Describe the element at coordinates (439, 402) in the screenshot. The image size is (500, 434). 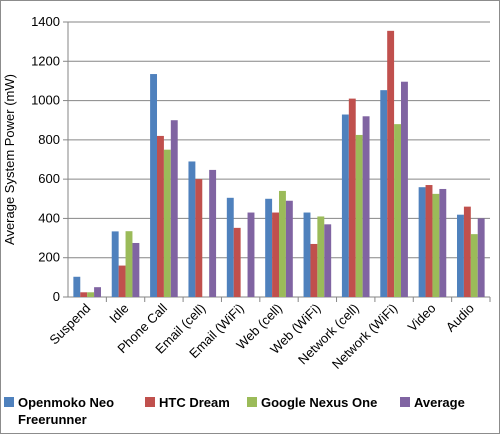
I see `legend-label: Average` at that location.